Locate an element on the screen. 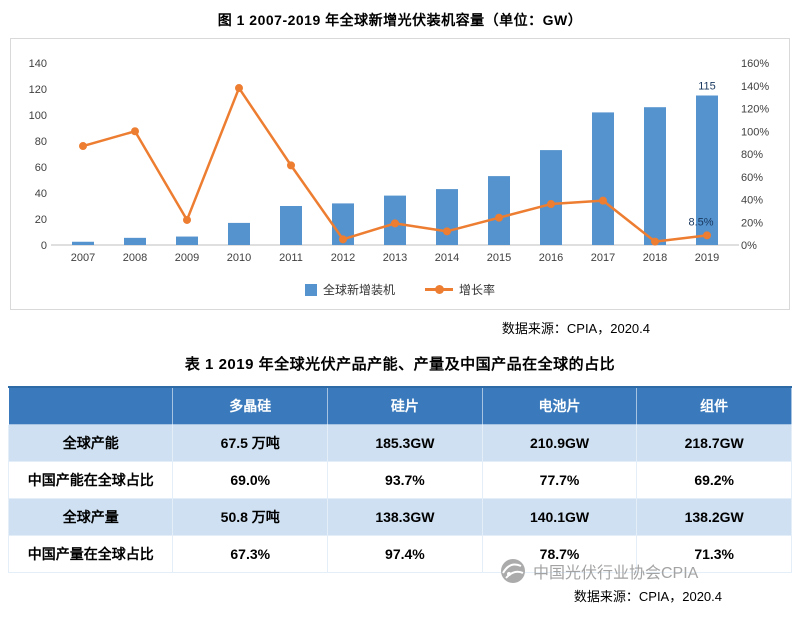  table-source-note: 数据来源：CPIA，2020.4 is located at coordinates (647, 596).